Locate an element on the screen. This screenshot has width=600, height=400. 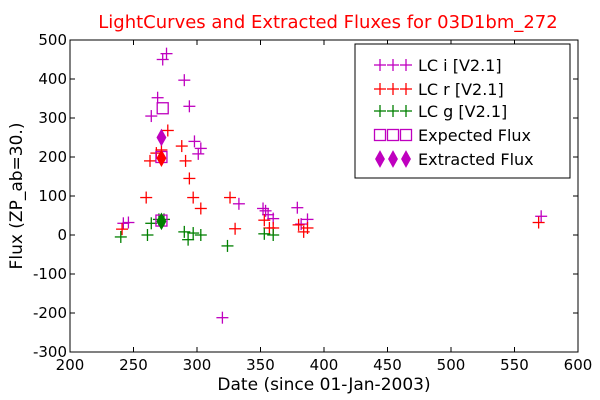
x-tick-label: 600 is located at coordinates (578, 365).